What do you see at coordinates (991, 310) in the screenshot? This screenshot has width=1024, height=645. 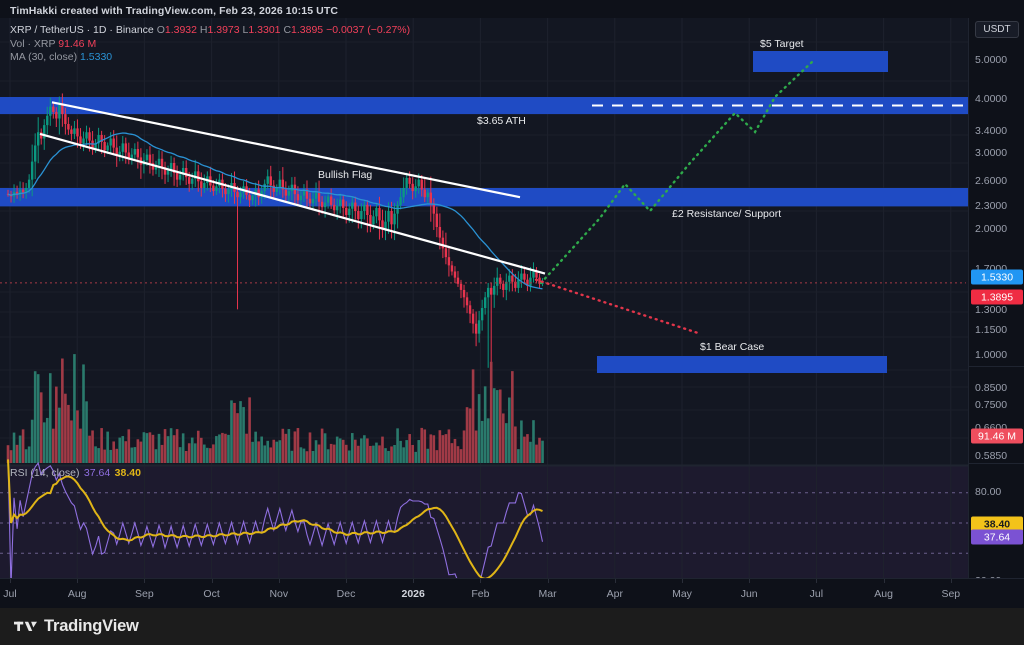 I see `price-tick: 1.3000` at bounding box center [991, 310].